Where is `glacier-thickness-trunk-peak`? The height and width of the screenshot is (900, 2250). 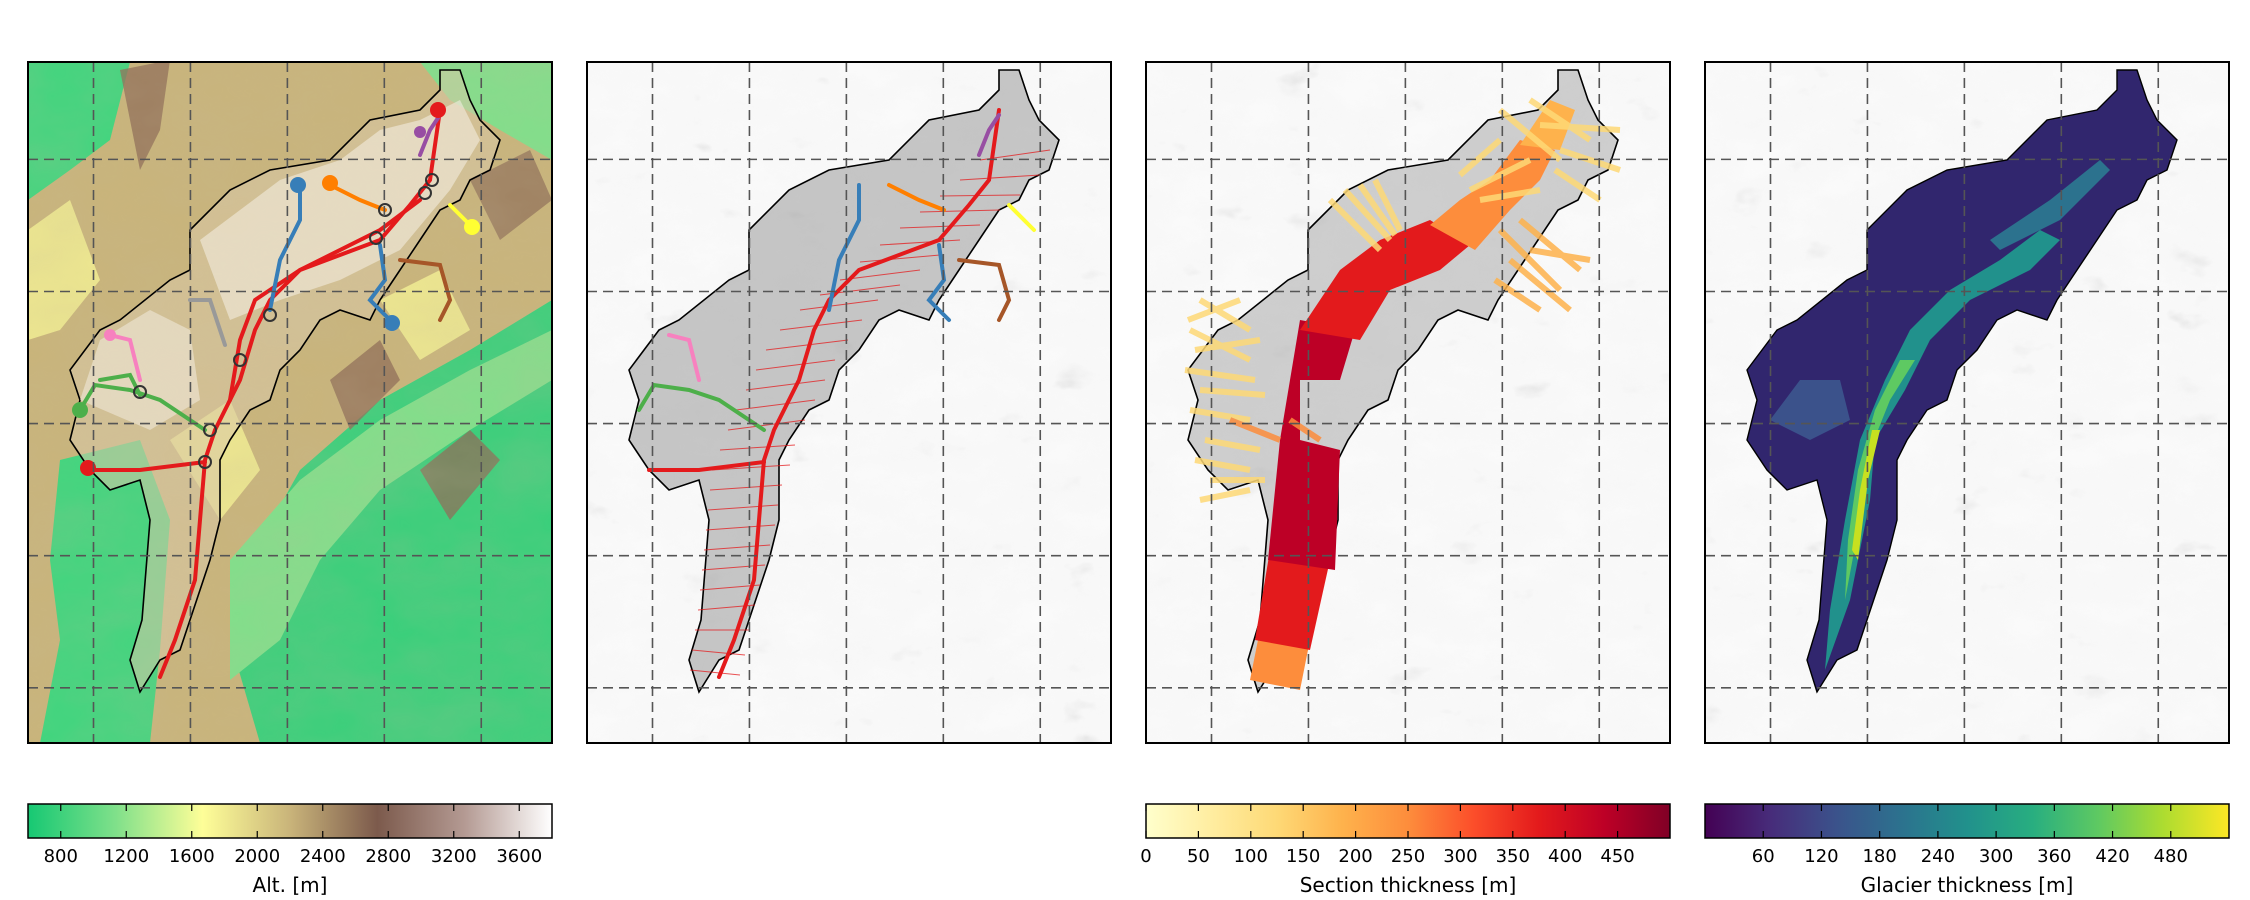
glacier-thickness-trunk-peak is located at coordinates (1866, 495).